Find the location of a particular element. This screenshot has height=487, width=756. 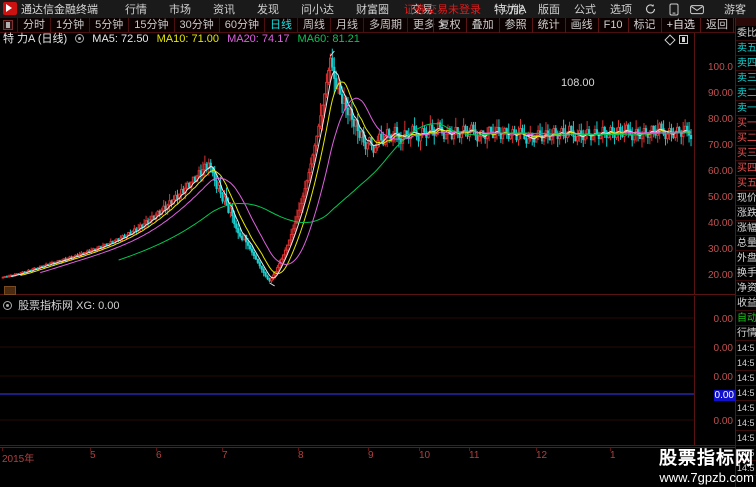

login-warning-text: 证券交易未登录 is located at coordinates (442, 9).